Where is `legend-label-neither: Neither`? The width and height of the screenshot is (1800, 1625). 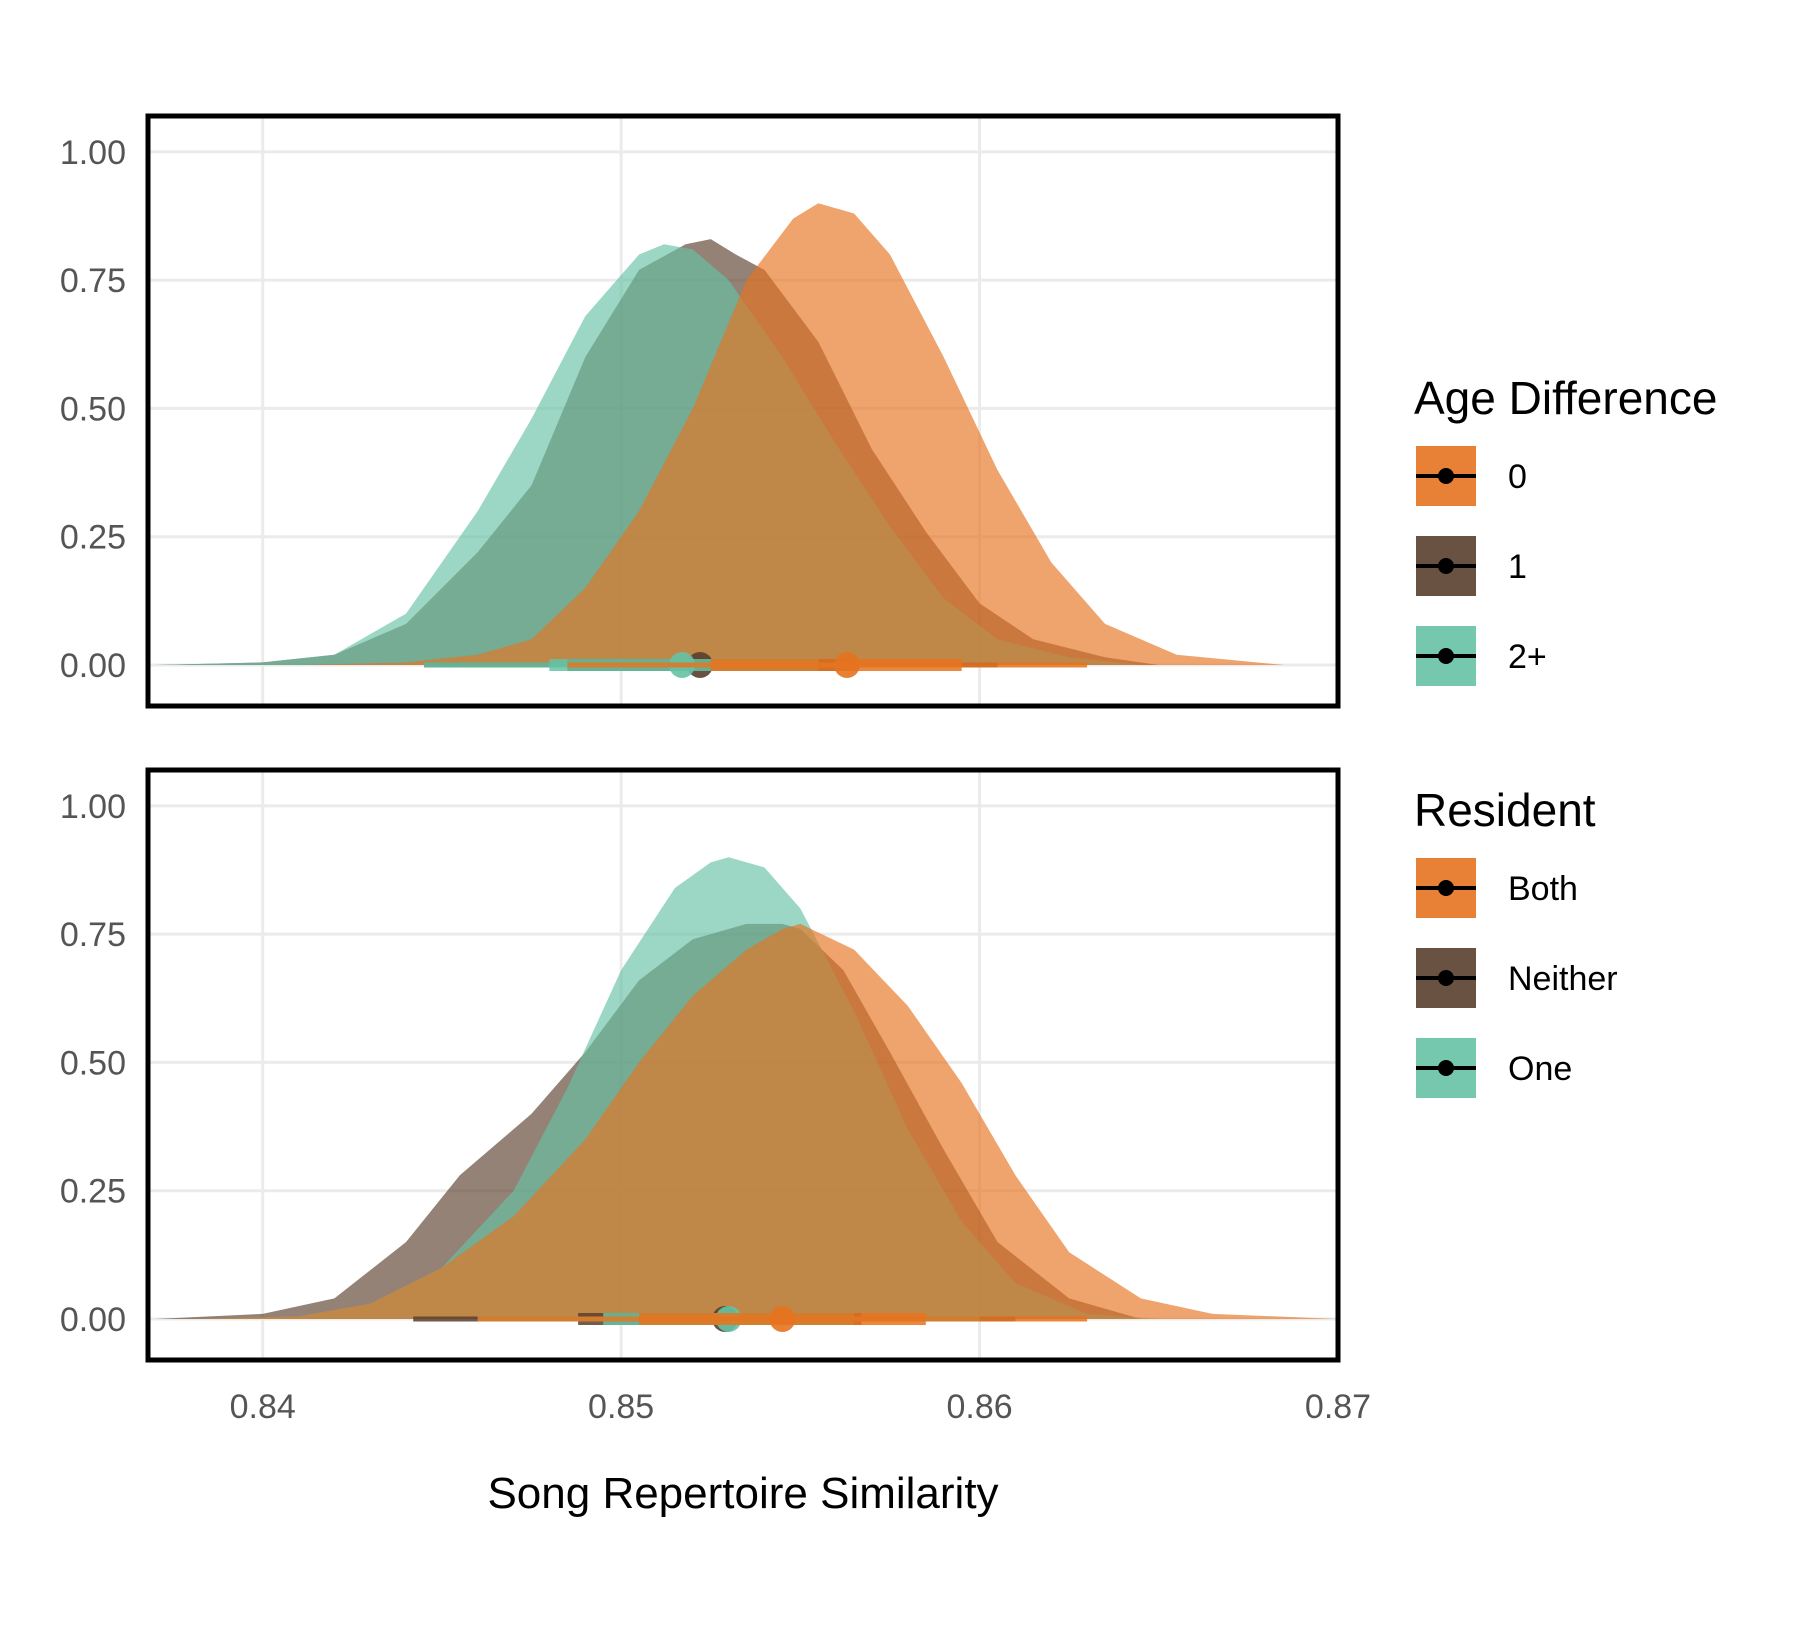 legend-label-neither: Neither is located at coordinates (1563, 979).